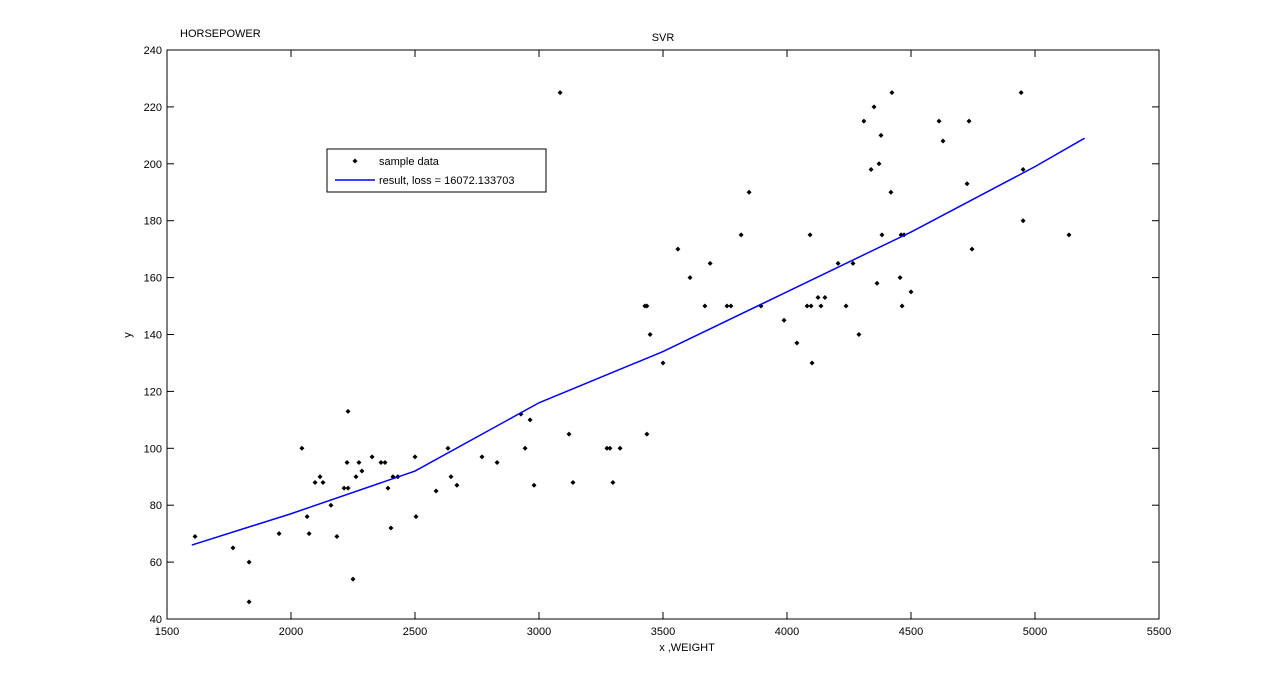 The width and height of the screenshot is (1281, 696). Describe the element at coordinates (911, 632) in the screenshot. I see `x-tick-label: 4500` at that location.